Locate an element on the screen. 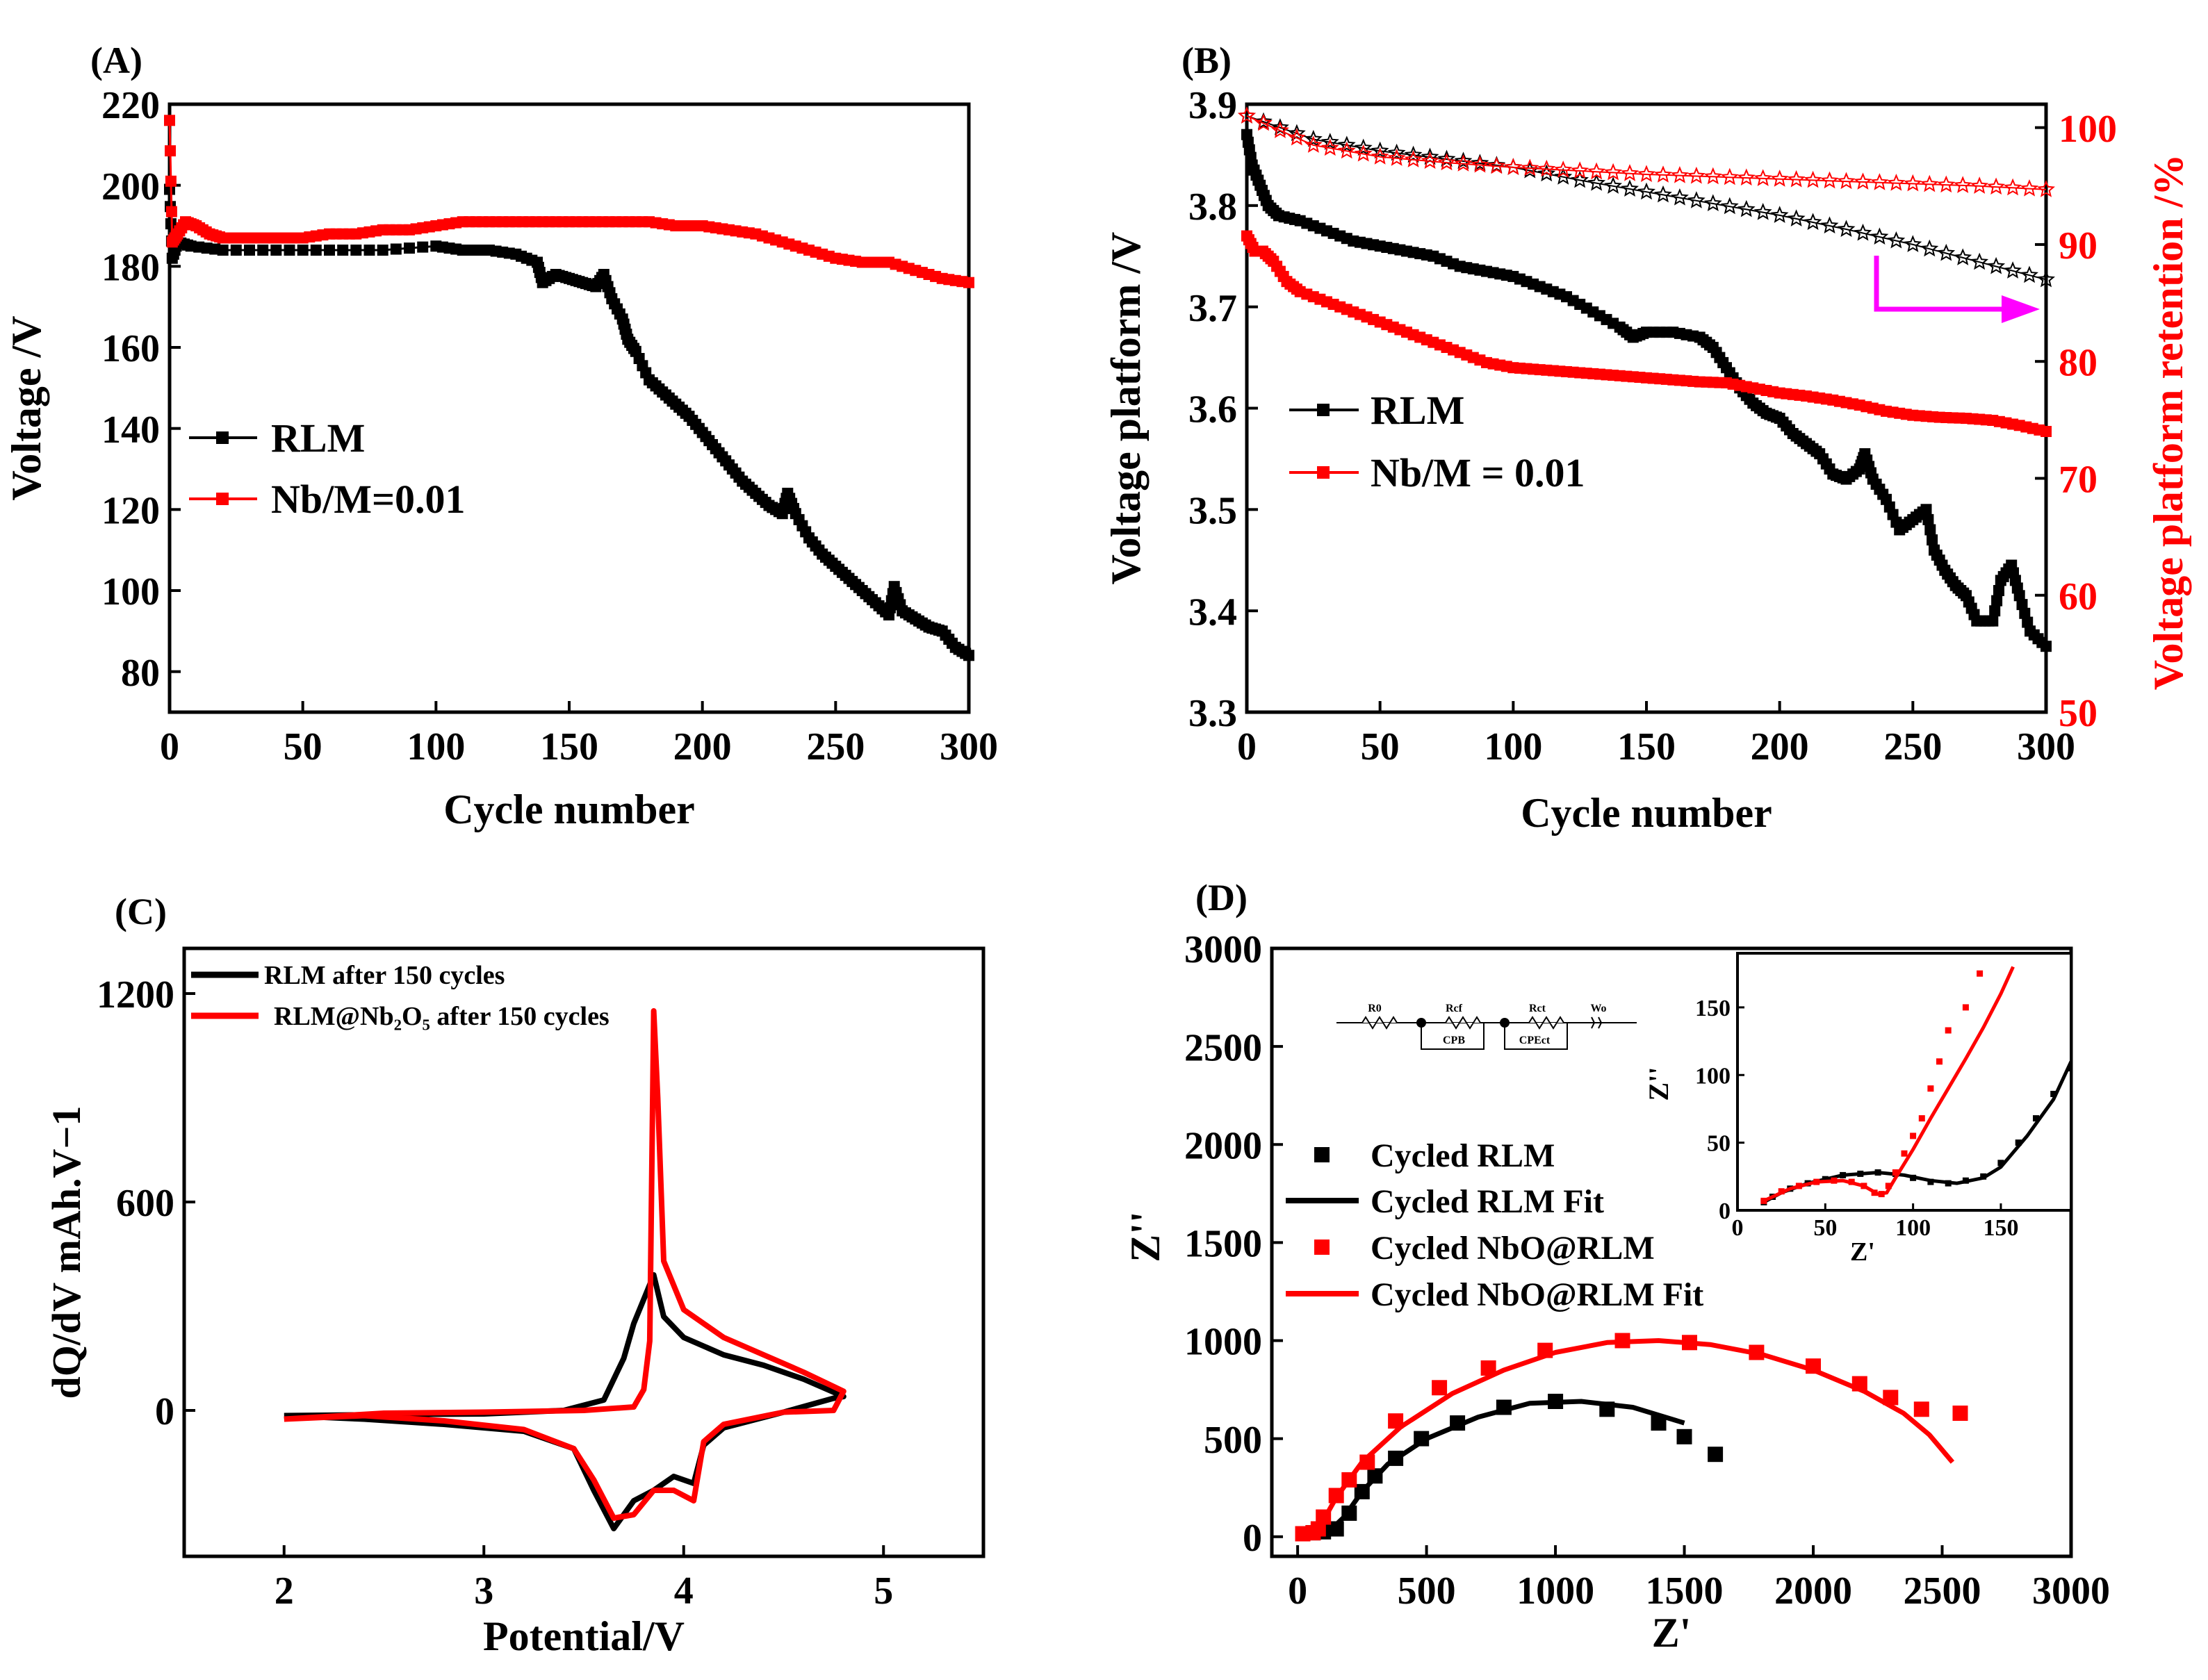 This screenshot has height=1680, width=2208. panel-a-xtick-label: 200 is located at coordinates (702, 746).